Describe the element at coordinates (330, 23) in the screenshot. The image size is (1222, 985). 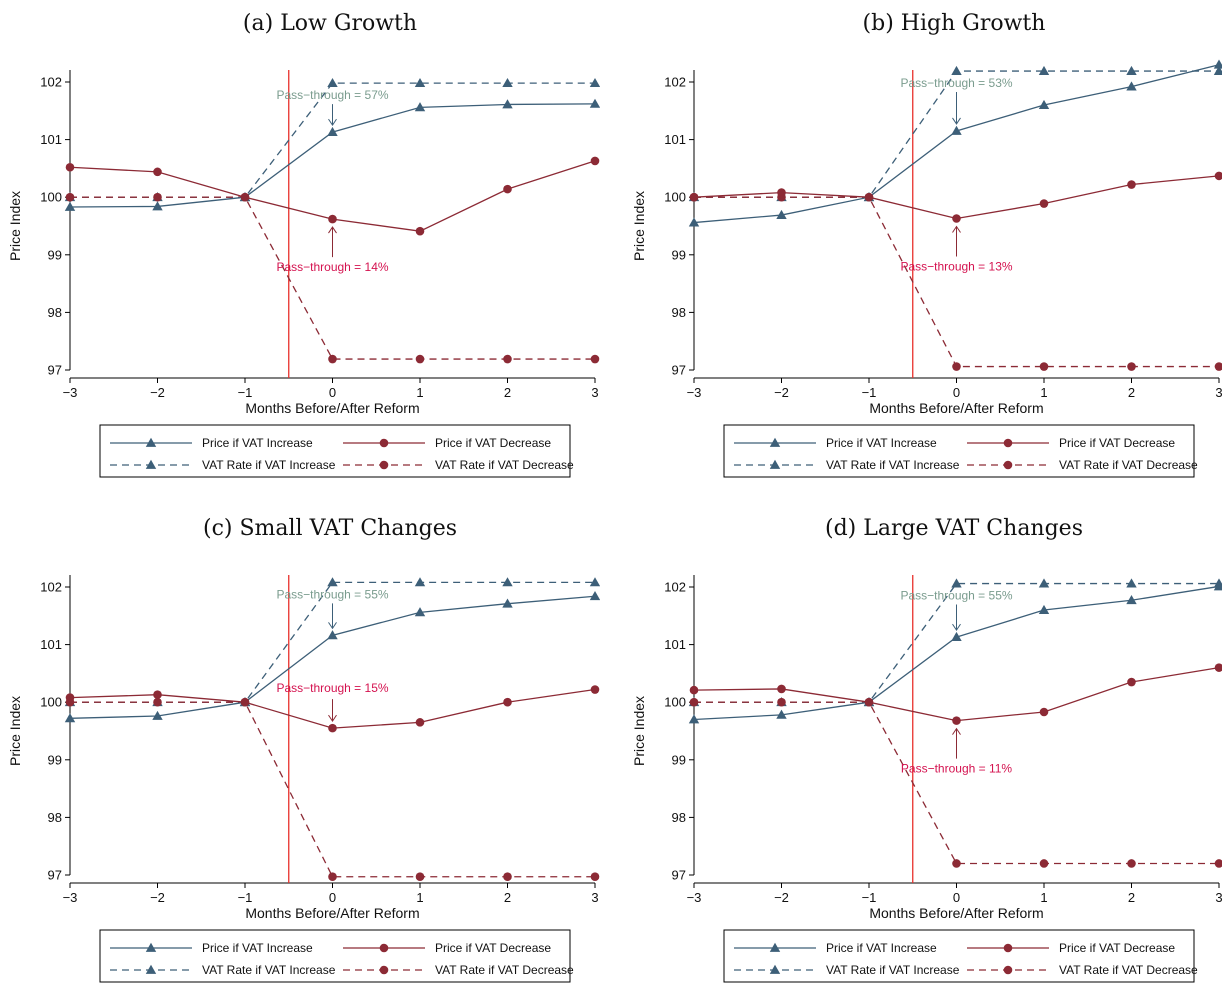
I see `panel-title: (a) Low Growth` at that location.